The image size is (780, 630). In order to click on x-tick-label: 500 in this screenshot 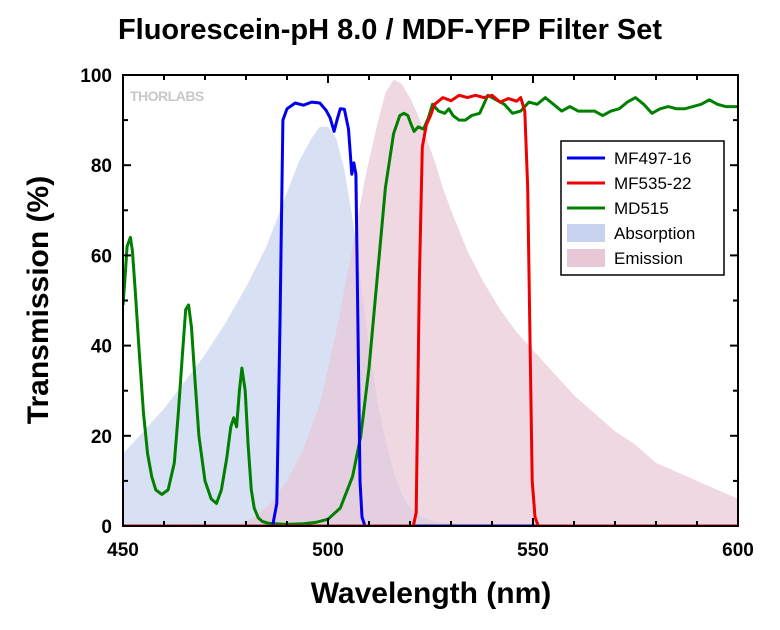, I will do `click(328, 550)`.